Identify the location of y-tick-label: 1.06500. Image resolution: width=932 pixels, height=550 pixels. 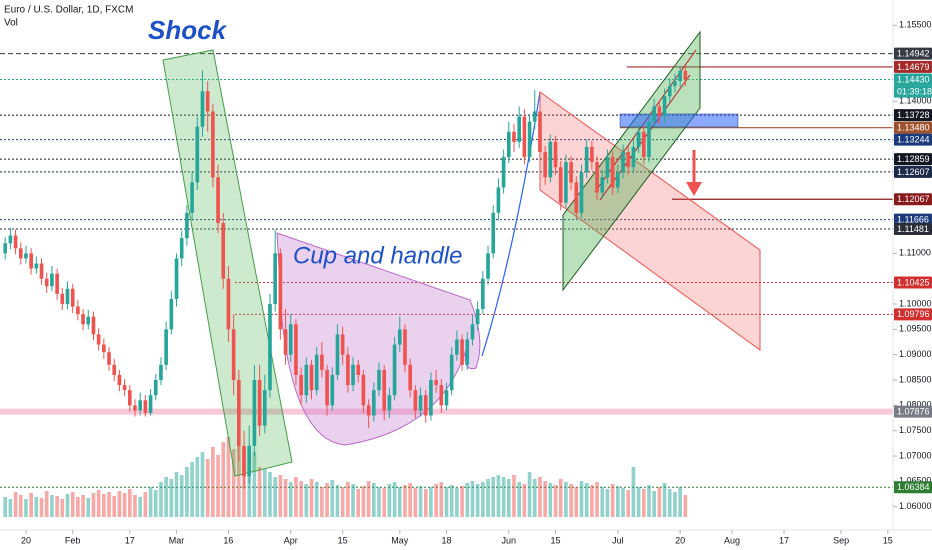
(915, 481).